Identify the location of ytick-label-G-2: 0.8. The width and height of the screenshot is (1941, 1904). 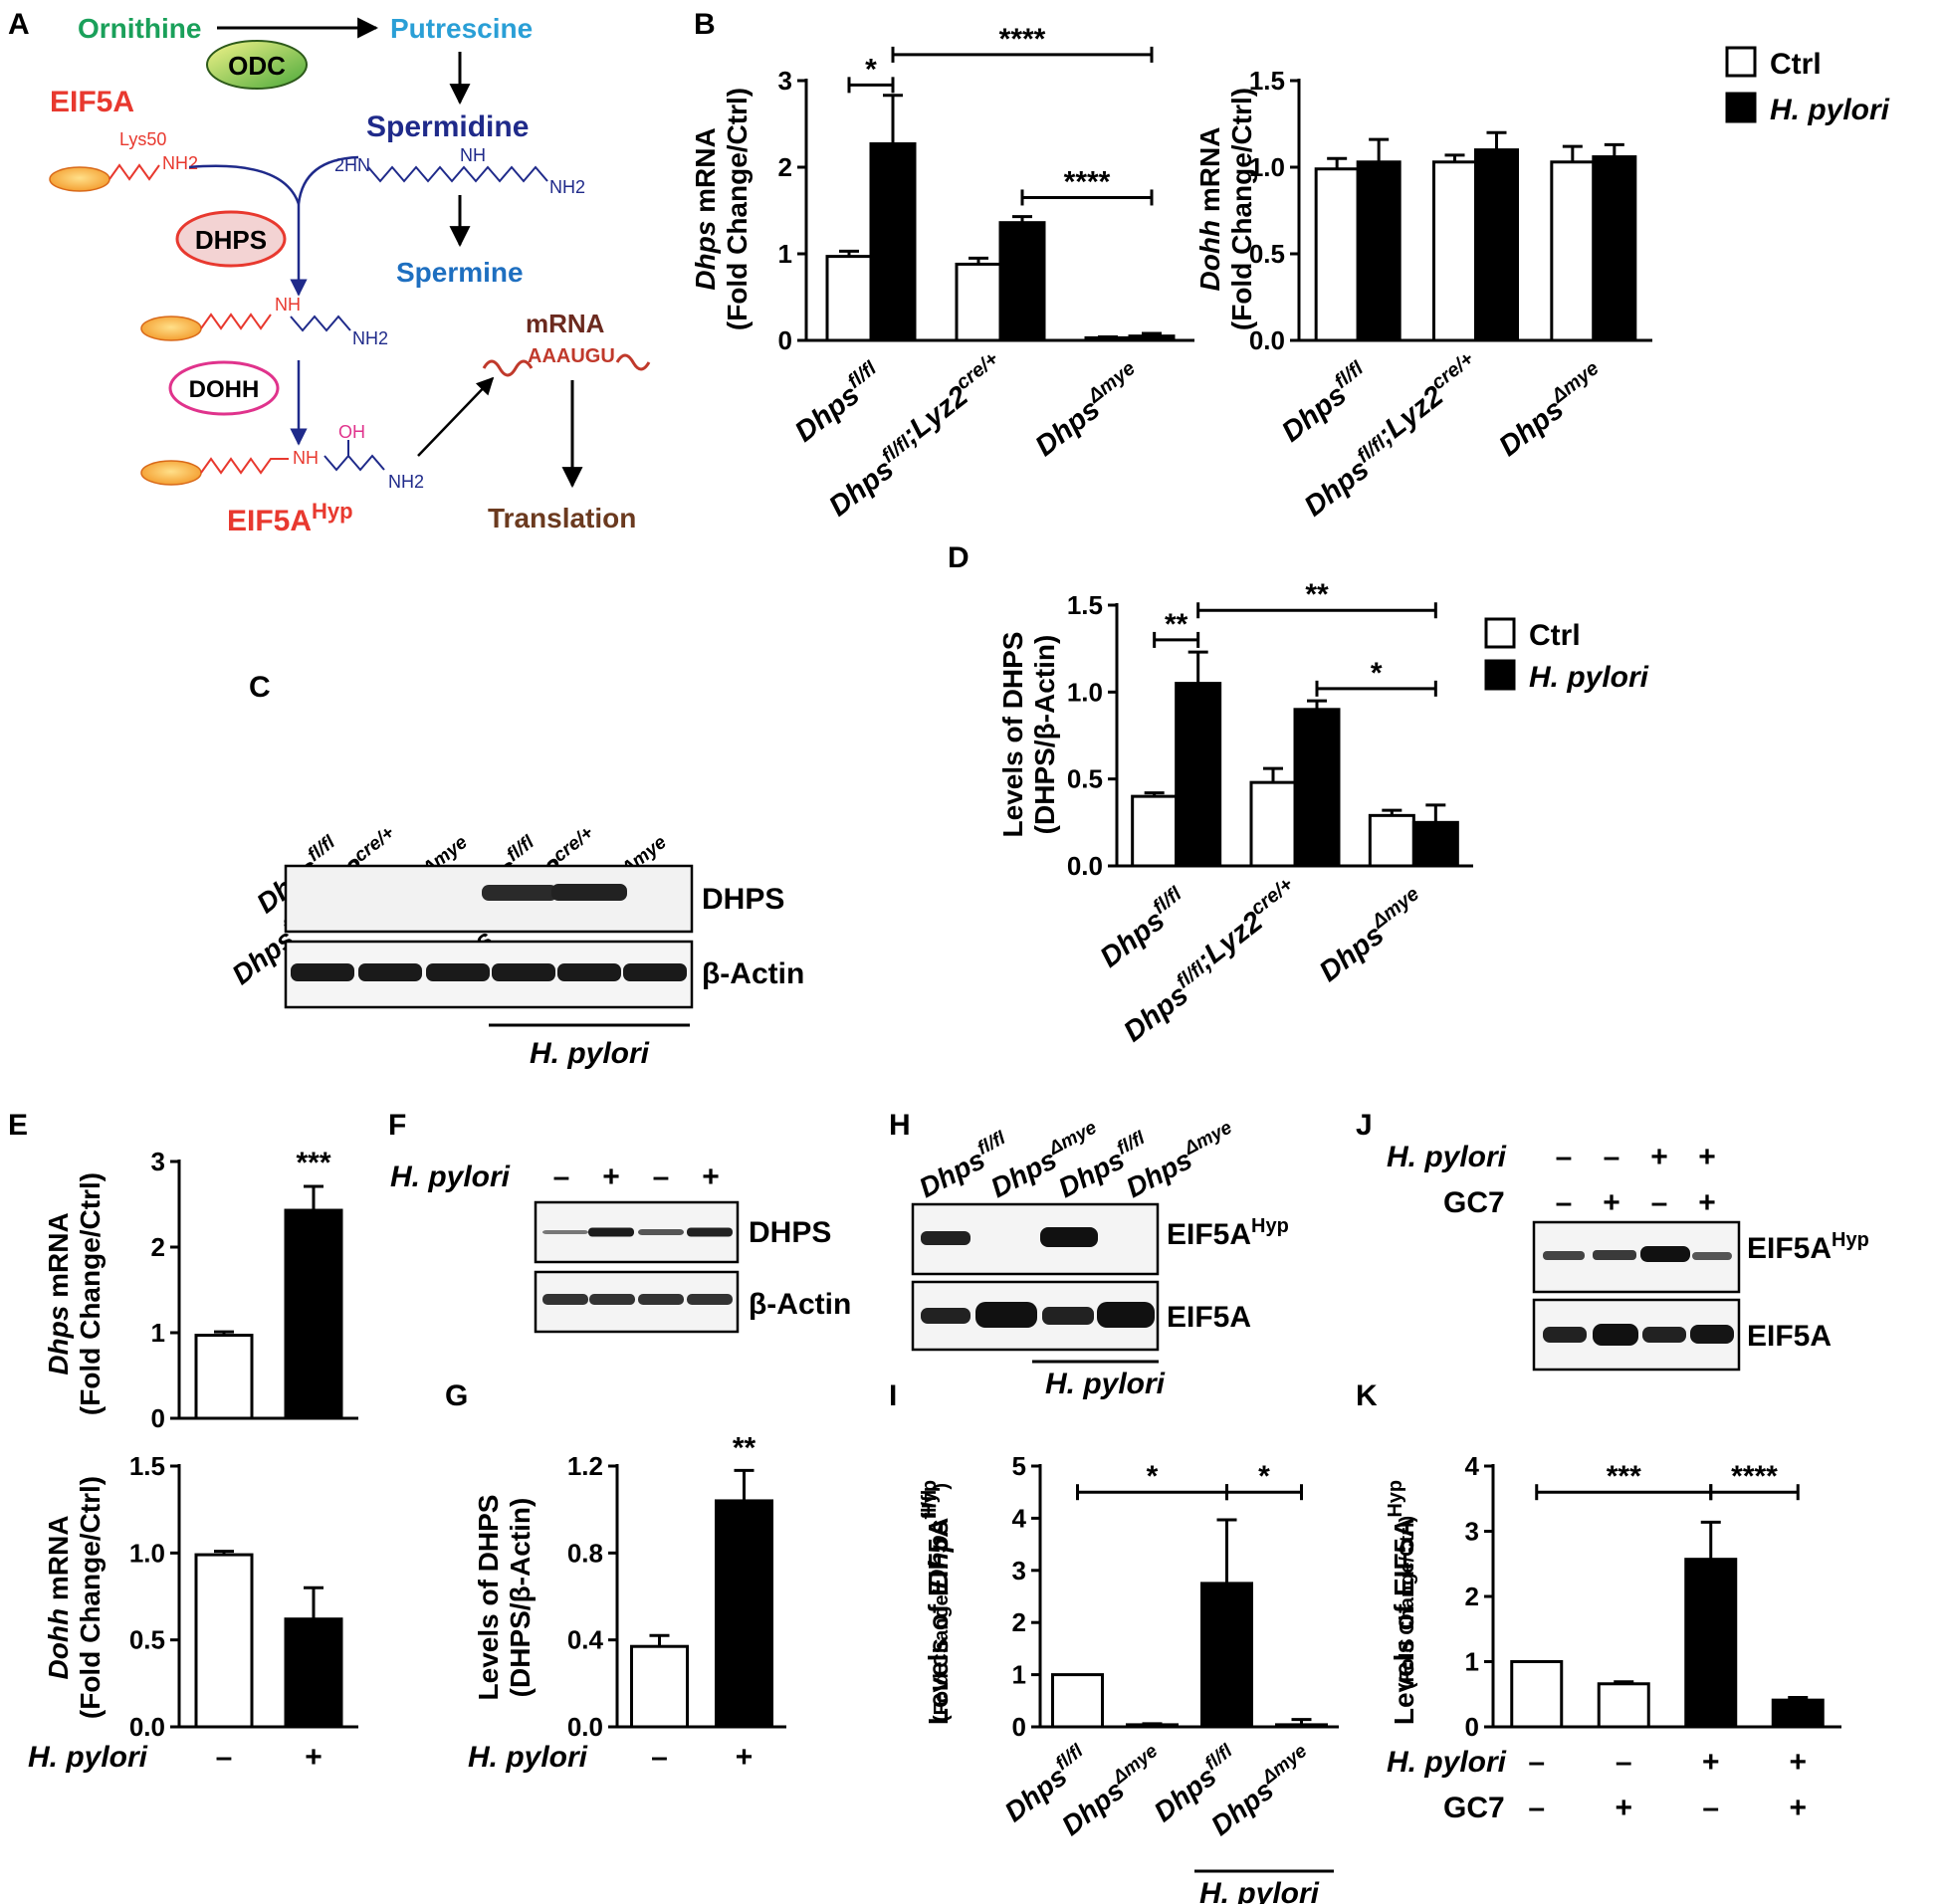
(585, 1553).